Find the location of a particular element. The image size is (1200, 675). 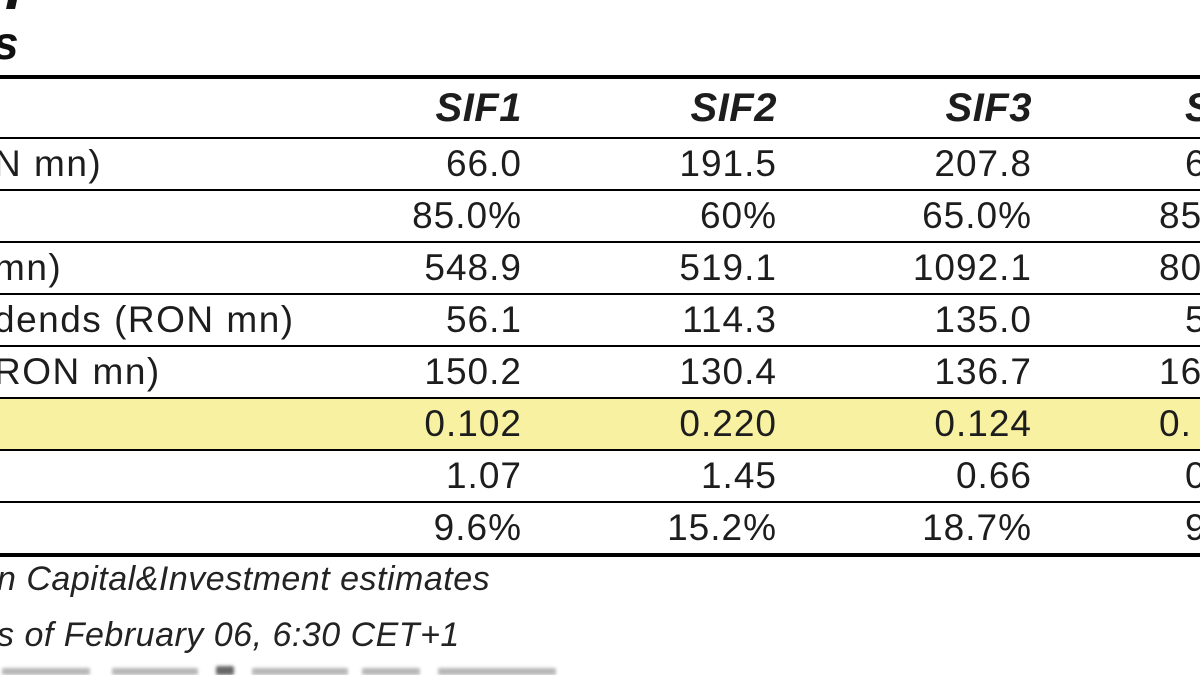

row-label: mn) is located at coordinates (31, 267).